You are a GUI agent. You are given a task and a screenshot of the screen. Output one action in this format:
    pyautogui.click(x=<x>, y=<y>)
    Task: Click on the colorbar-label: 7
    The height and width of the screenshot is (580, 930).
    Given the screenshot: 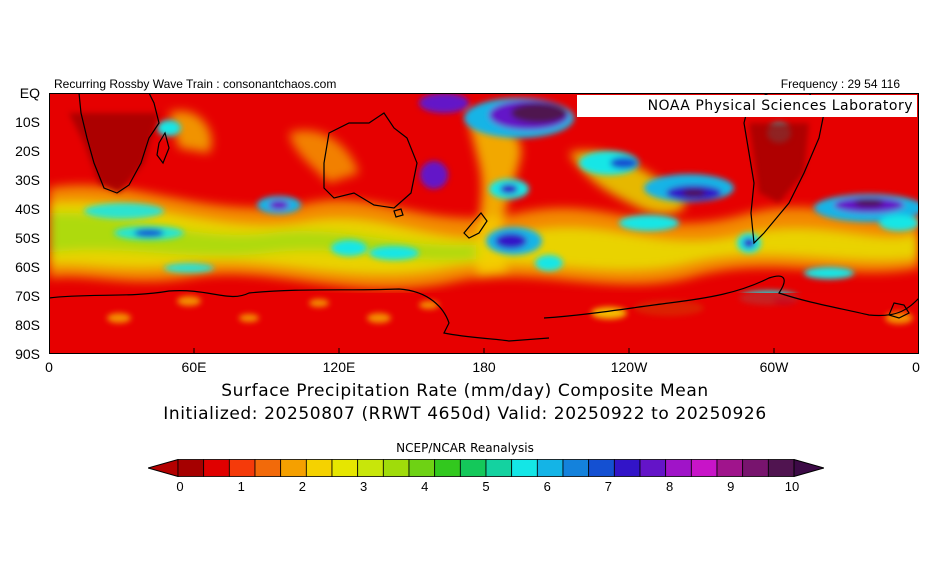 What is the action you would take?
    pyautogui.click(x=608, y=486)
    